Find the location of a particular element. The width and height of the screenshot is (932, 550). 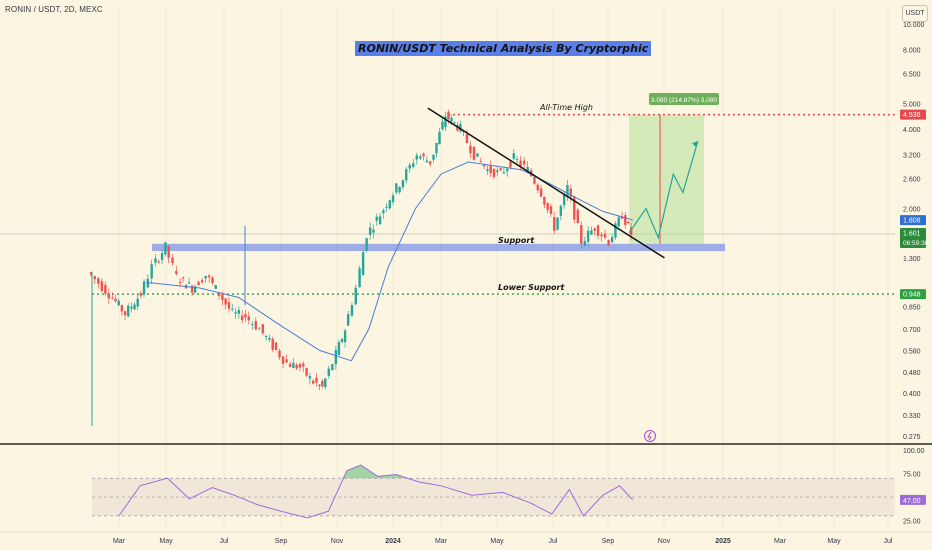

lightning-icon-bolt is located at coordinates (649, 436).